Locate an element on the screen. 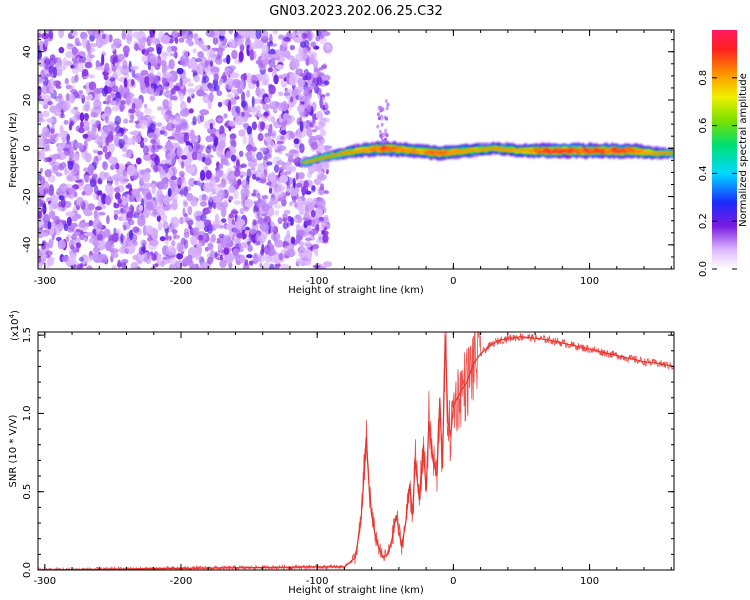  x-tick-label: 100 is located at coordinates (589, 281).